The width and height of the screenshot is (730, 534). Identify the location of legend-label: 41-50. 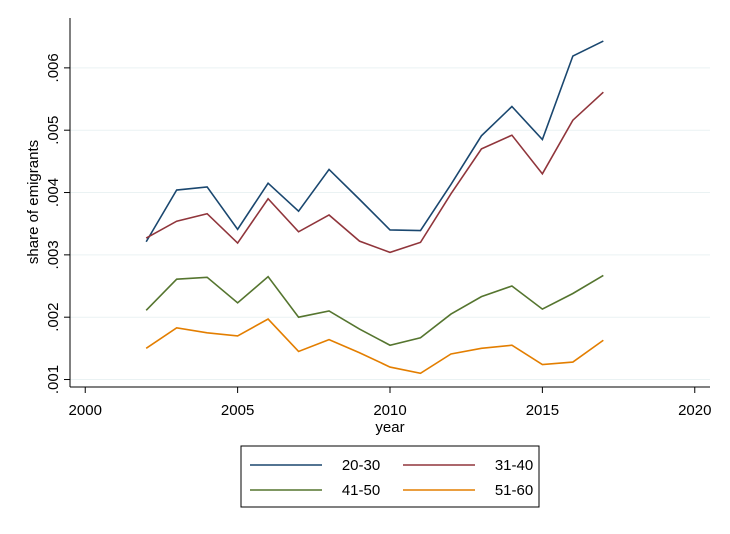
(361, 490).